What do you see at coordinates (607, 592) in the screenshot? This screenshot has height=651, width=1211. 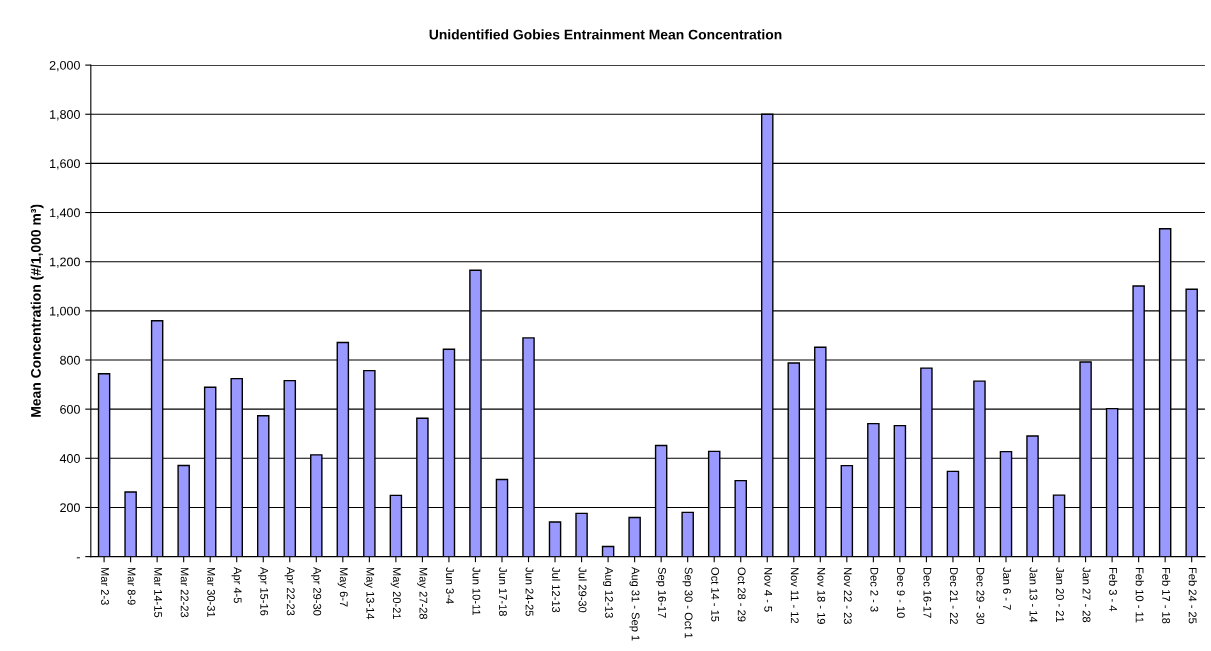 I see `x-tick-label: Aug 12-13` at bounding box center [607, 592].